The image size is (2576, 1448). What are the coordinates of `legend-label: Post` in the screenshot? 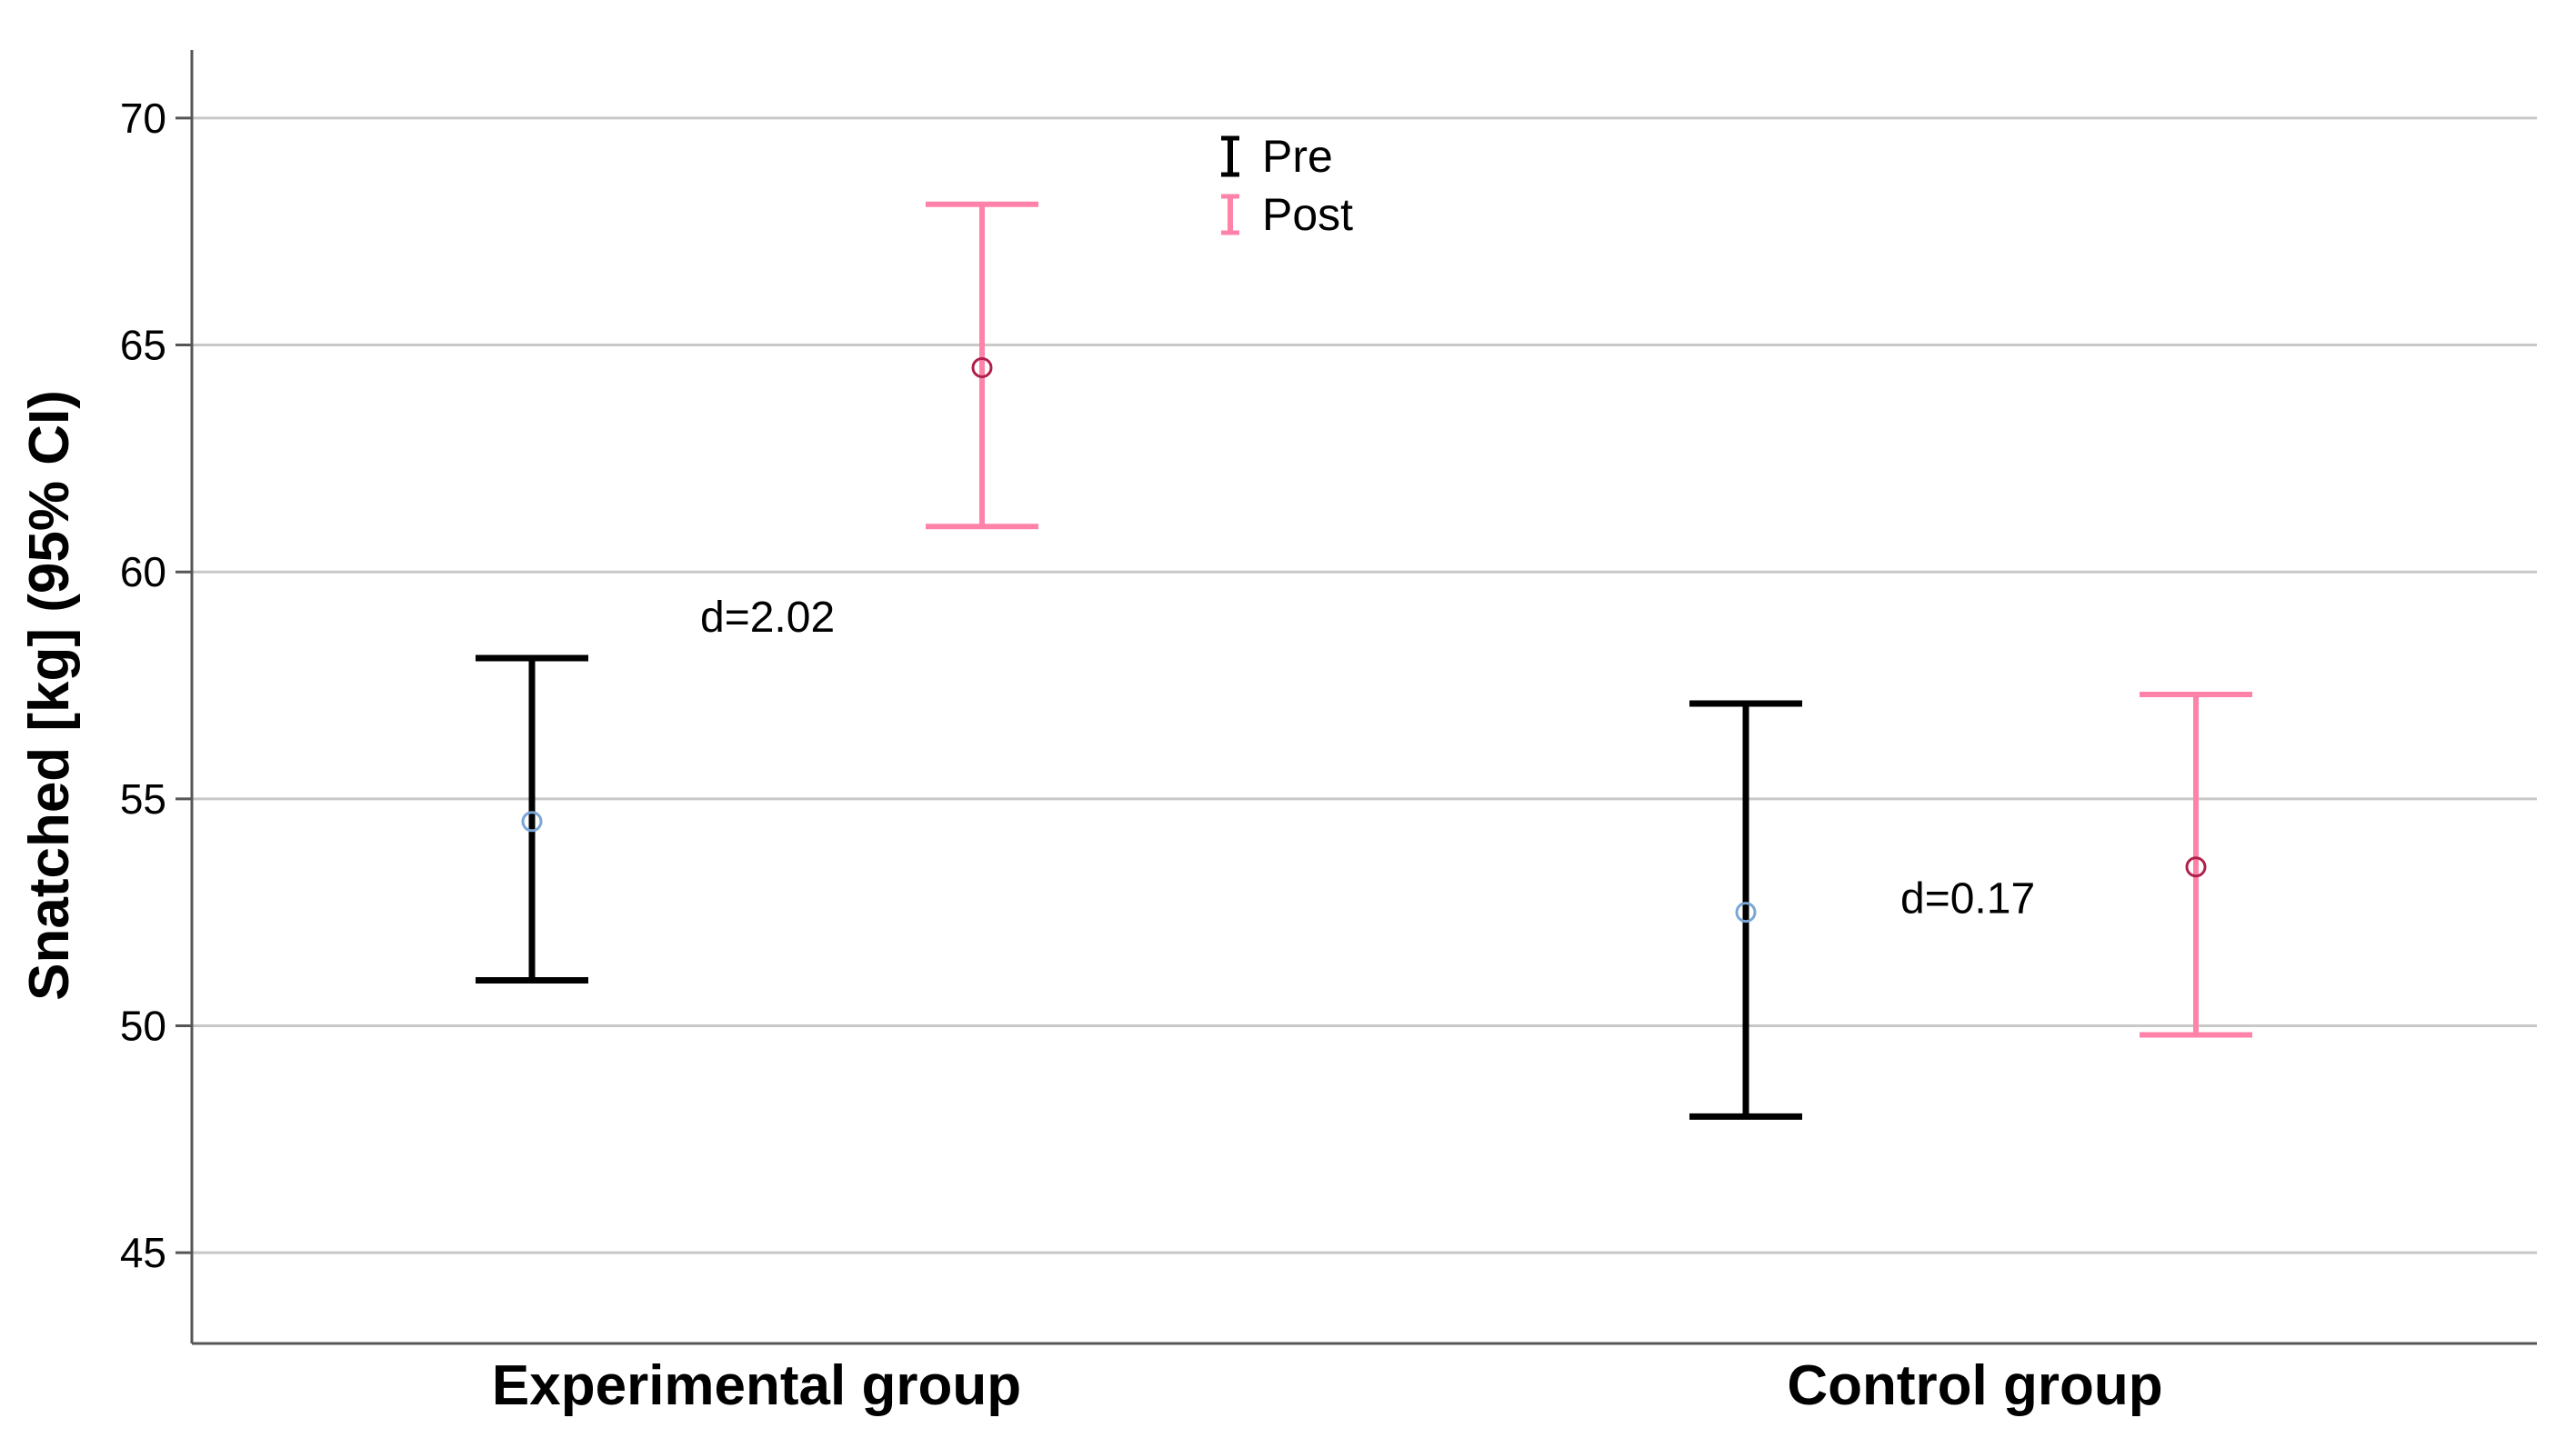 It's located at (1307, 214).